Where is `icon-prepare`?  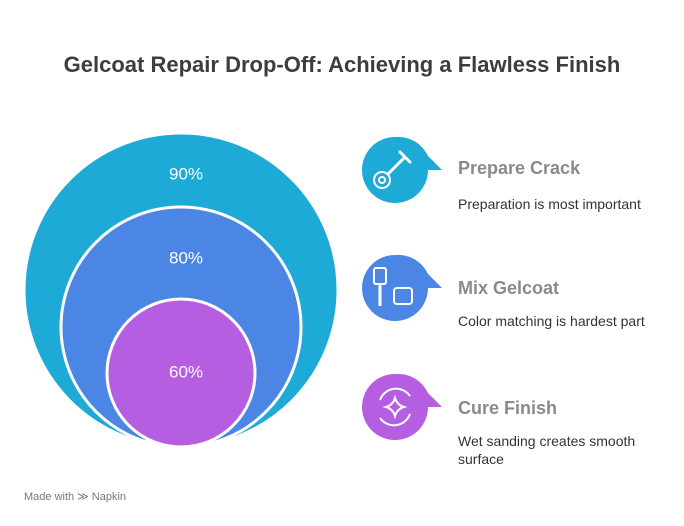 icon-prepare is located at coordinates (402, 169).